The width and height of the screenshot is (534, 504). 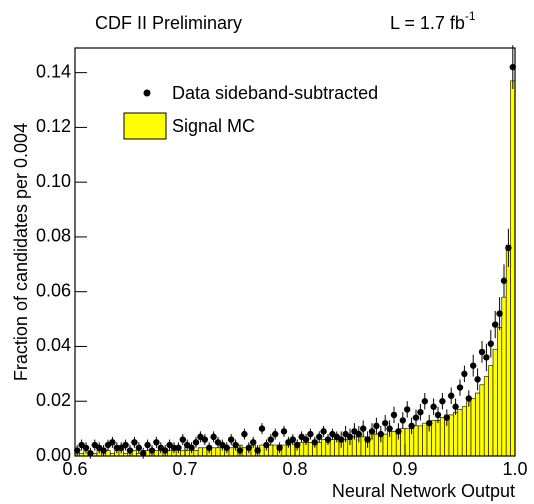 I want to click on y-tick-label: 0.02, so click(x=53, y=400).